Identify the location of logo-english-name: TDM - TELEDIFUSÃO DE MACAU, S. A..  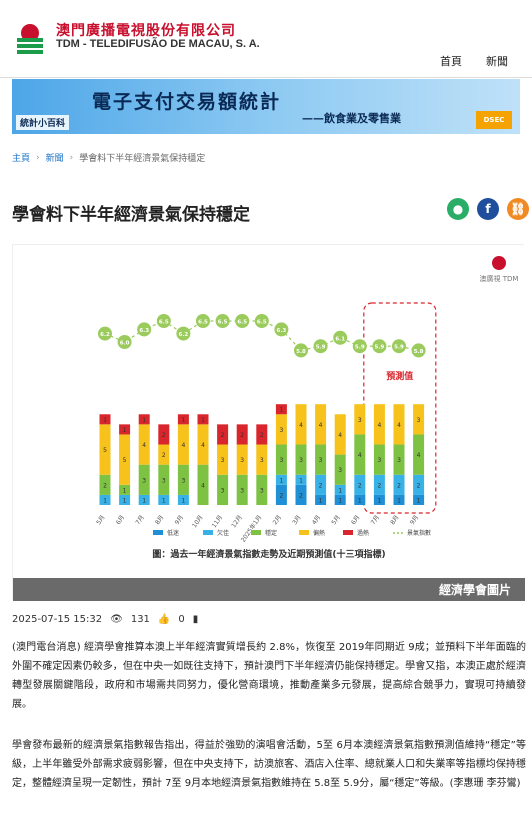
(158, 44).